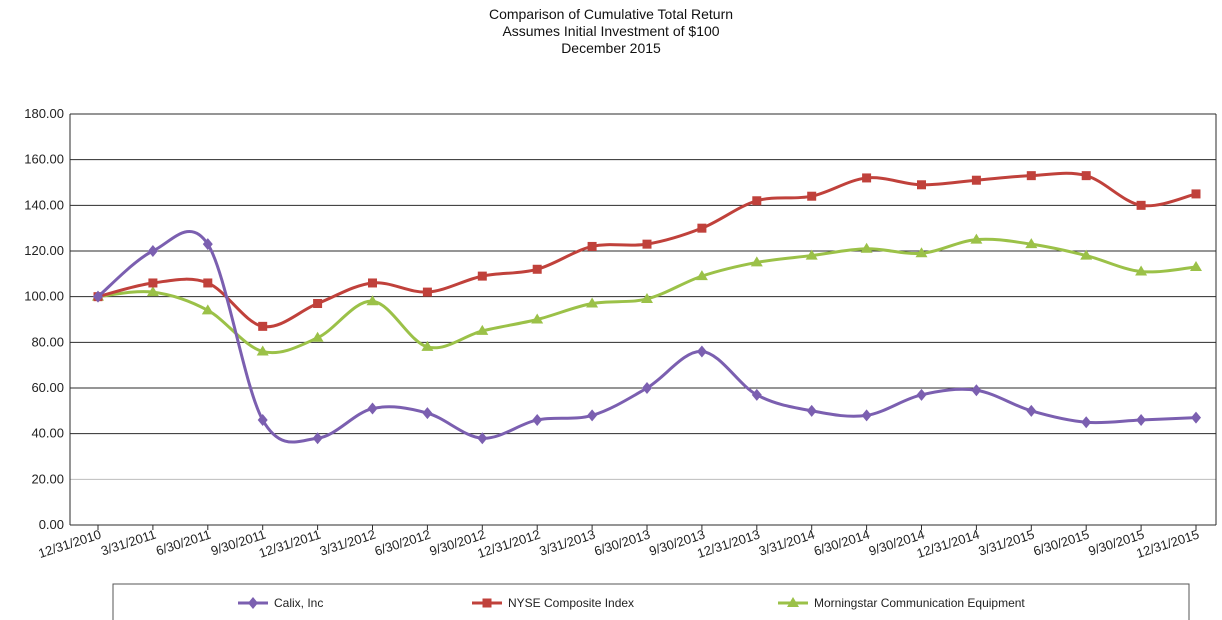  I want to click on y-tick-label: 80.00, so click(47, 341).